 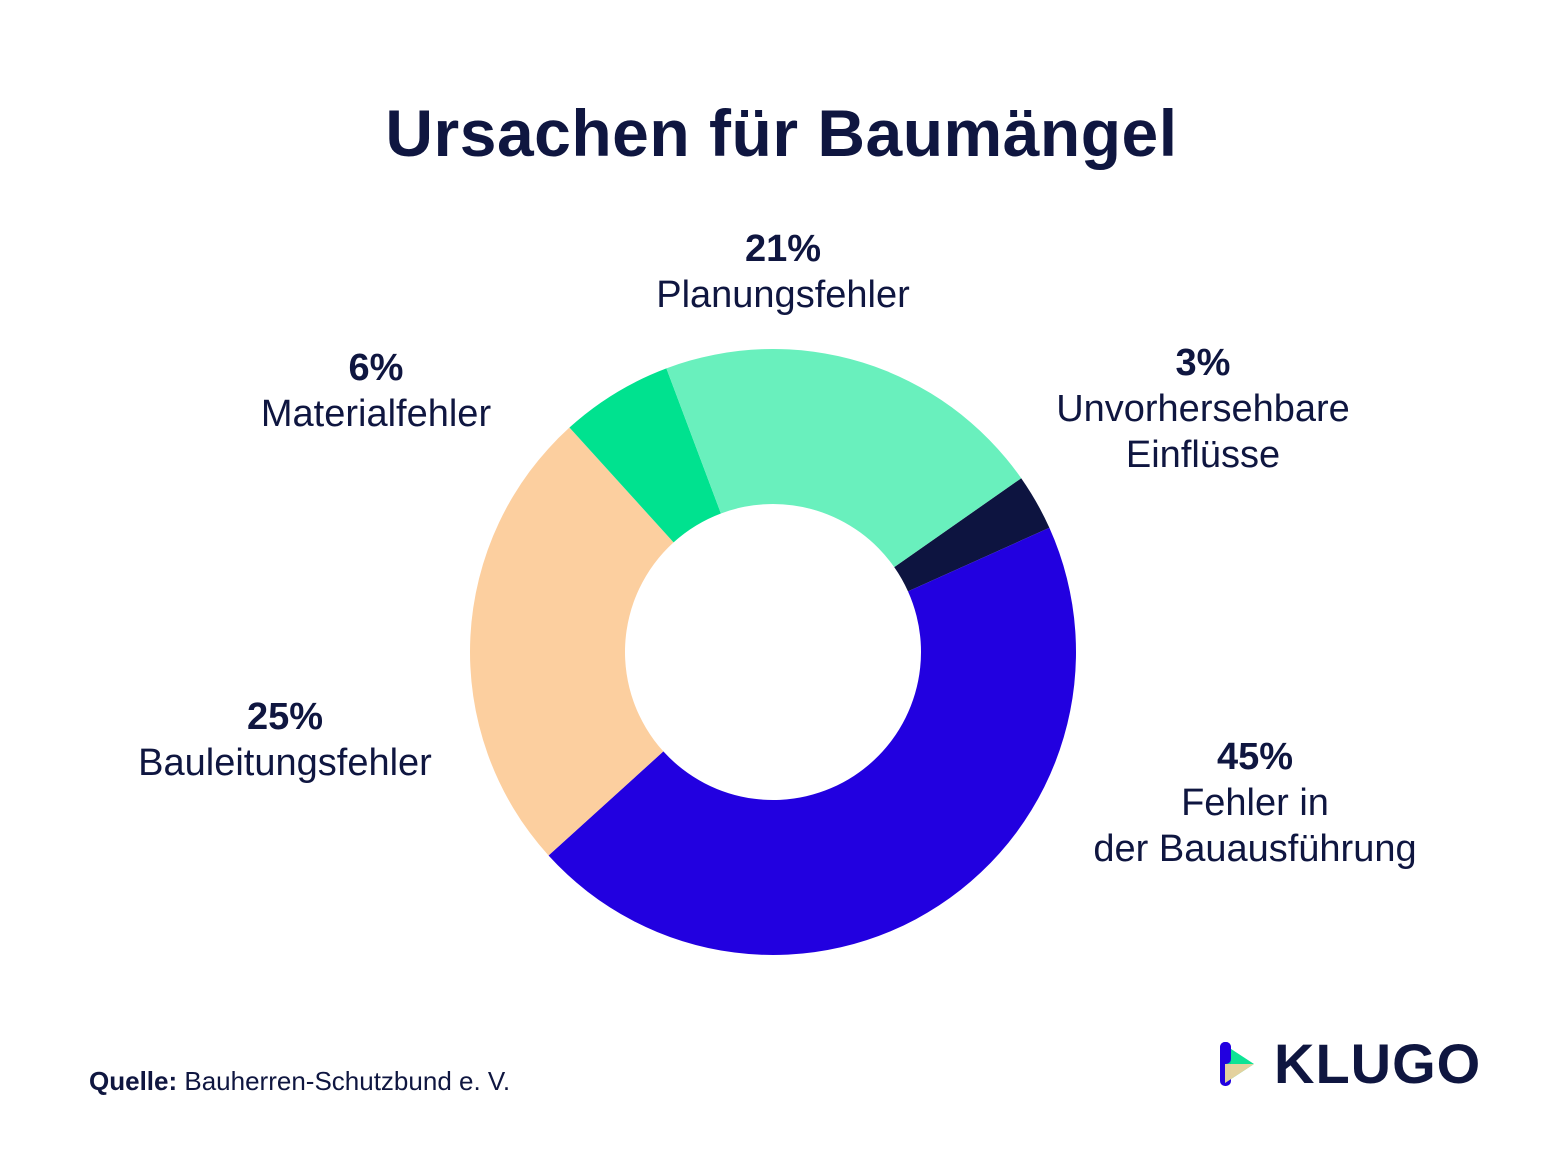 What do you see at coordinates (783, 249) in the screenshot?
I see `slice-value-label: 21%` at bounding box center [783, 249].